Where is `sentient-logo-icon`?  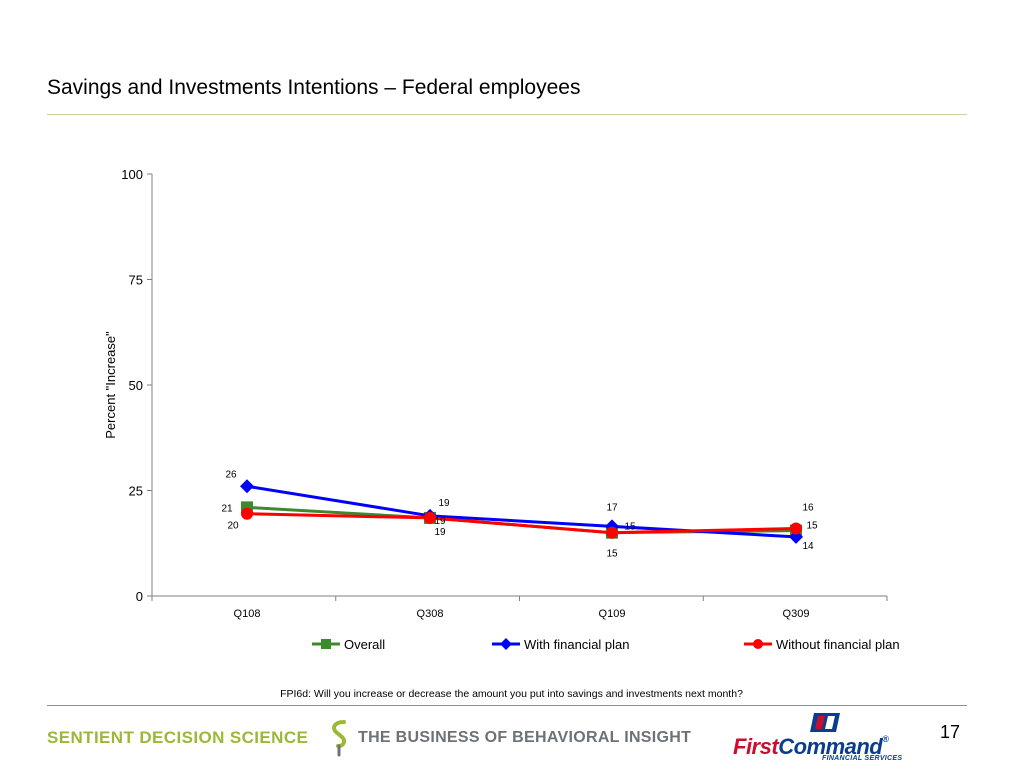 sentient-logo-icon is located at coordinates (339, 738).